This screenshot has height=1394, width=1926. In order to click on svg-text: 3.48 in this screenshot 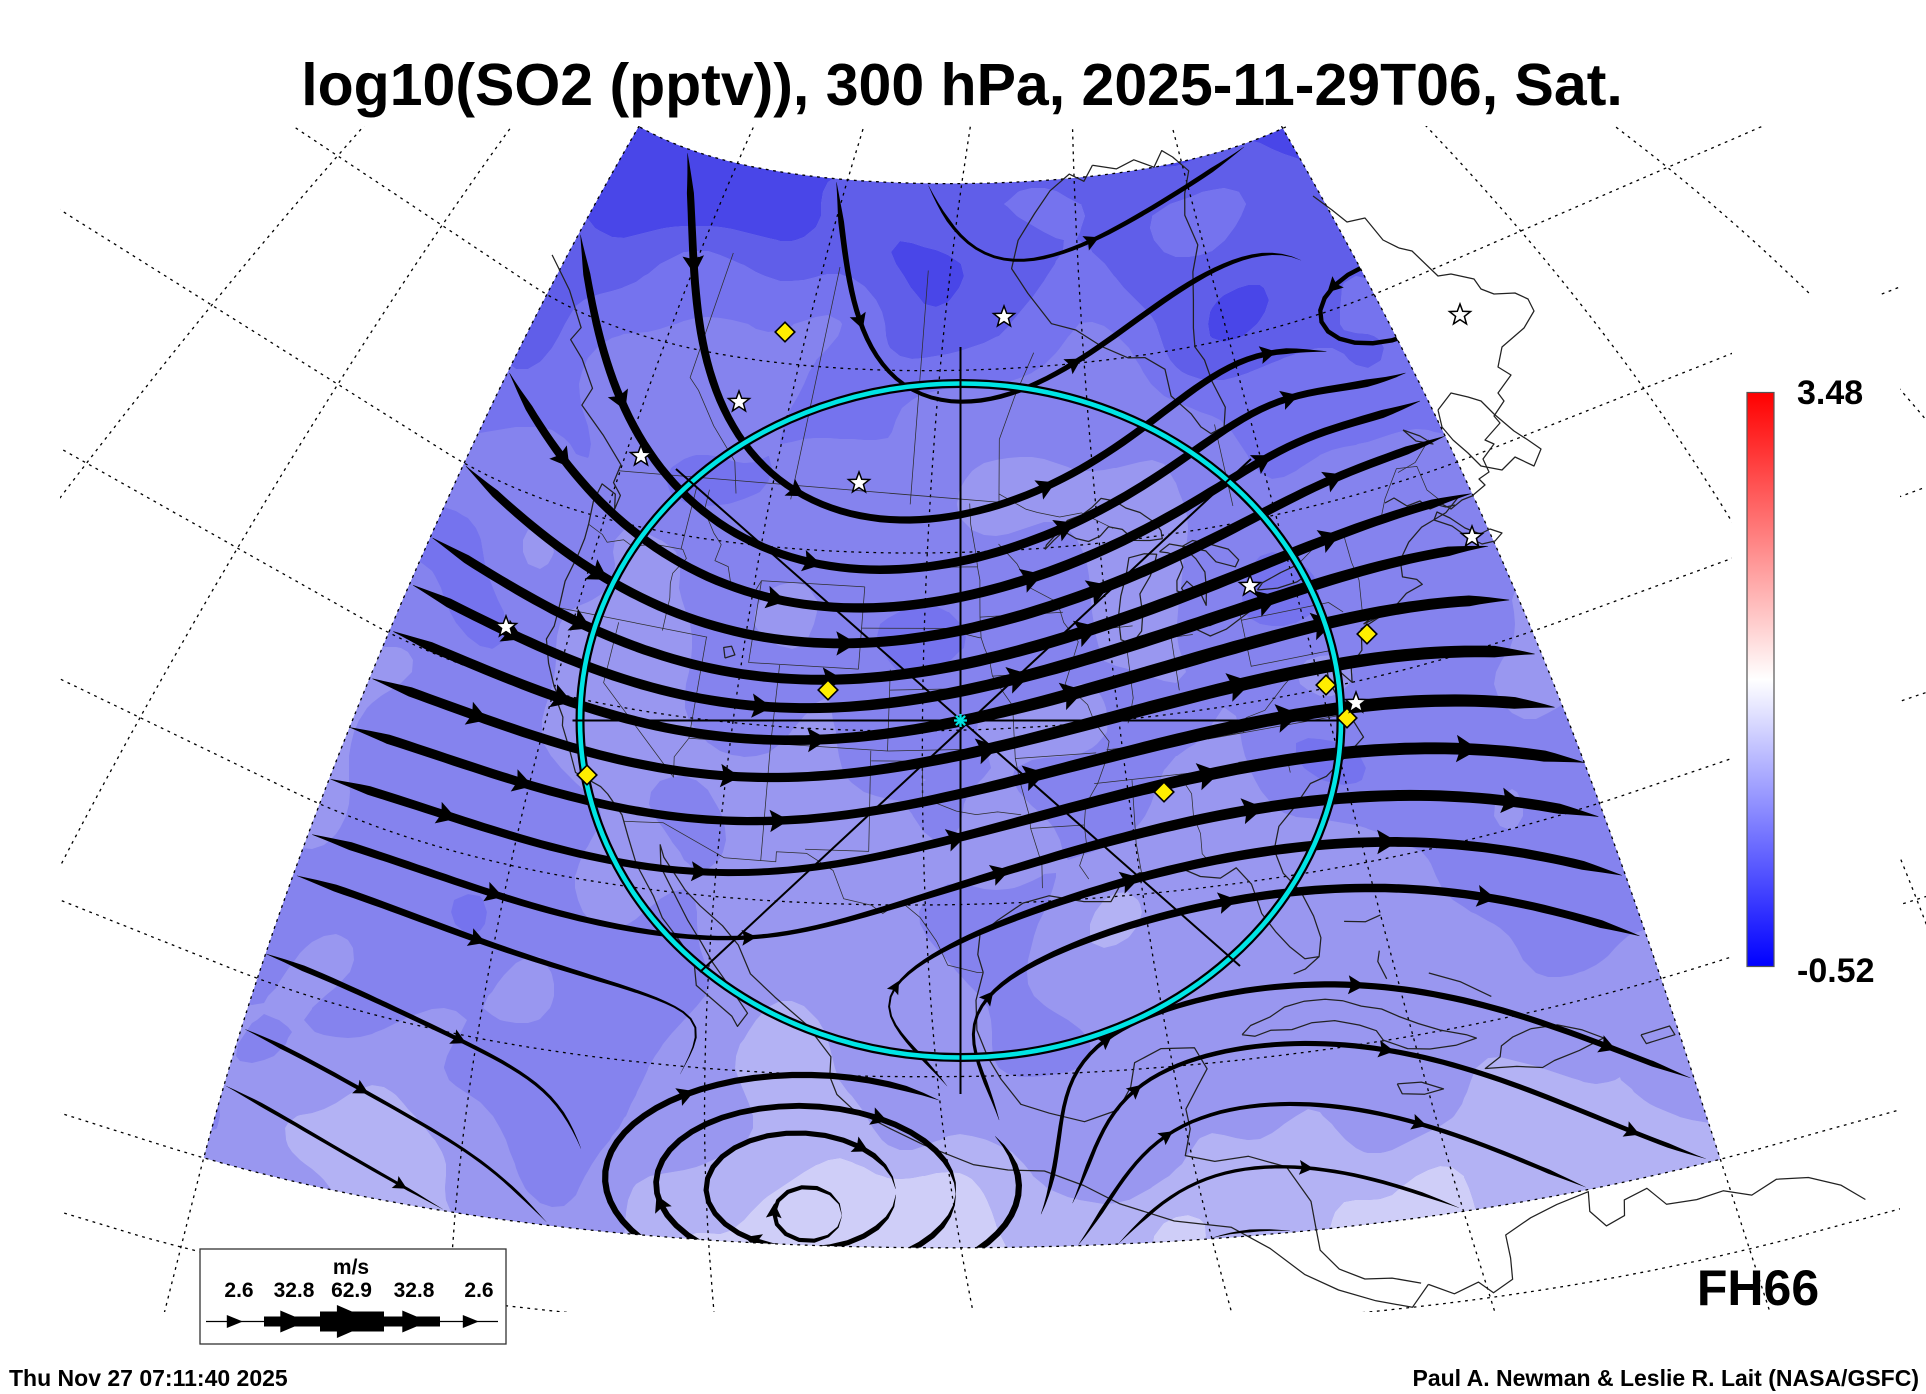, I will do `click(1830, 393)`.